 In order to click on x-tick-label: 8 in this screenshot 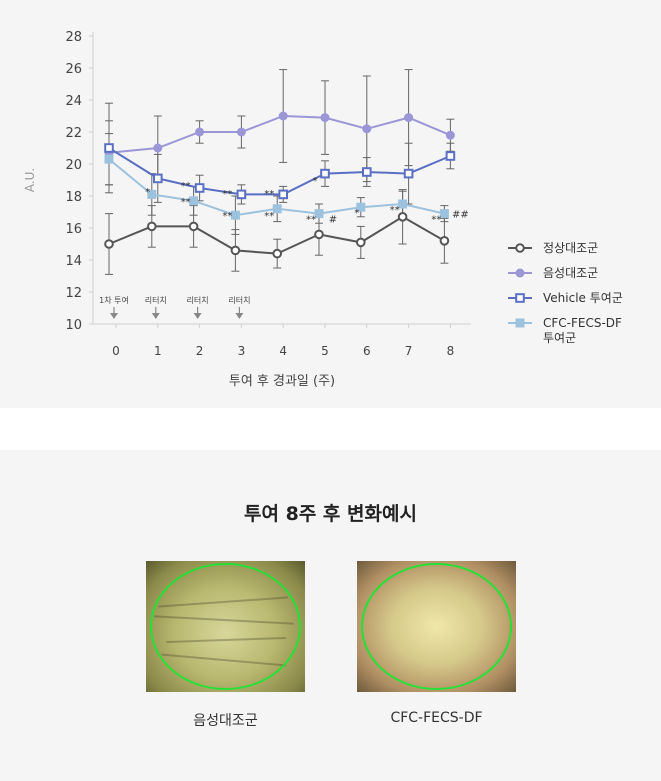, I will do `click(451, 351)`.